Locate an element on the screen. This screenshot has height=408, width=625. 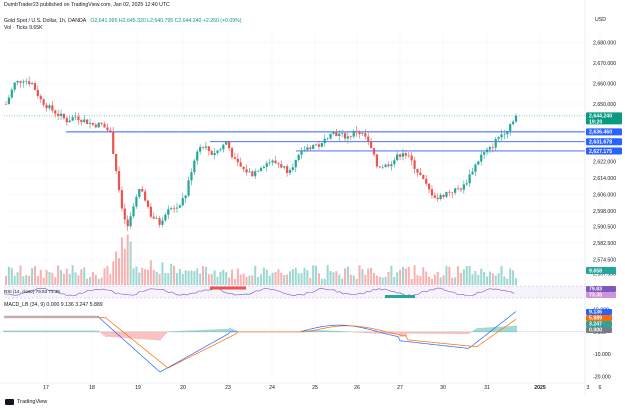
price-tick-label: 2,670.000 is located at coordinates (604, 64).